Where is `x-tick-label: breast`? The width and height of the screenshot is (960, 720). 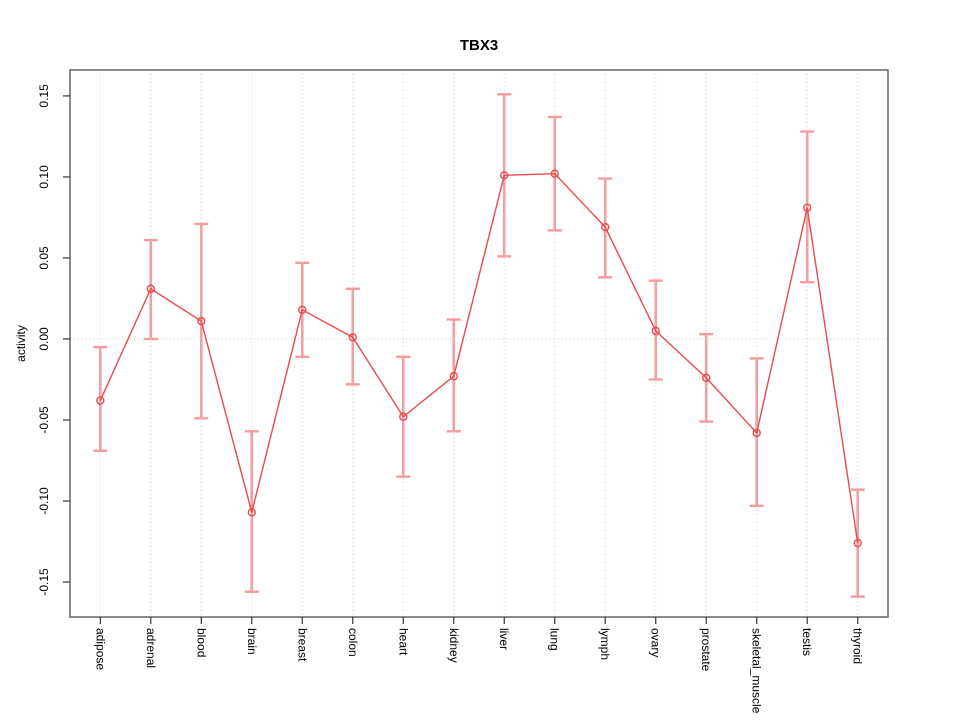
x-tick-label: breast is located at coordinates (302, 645).